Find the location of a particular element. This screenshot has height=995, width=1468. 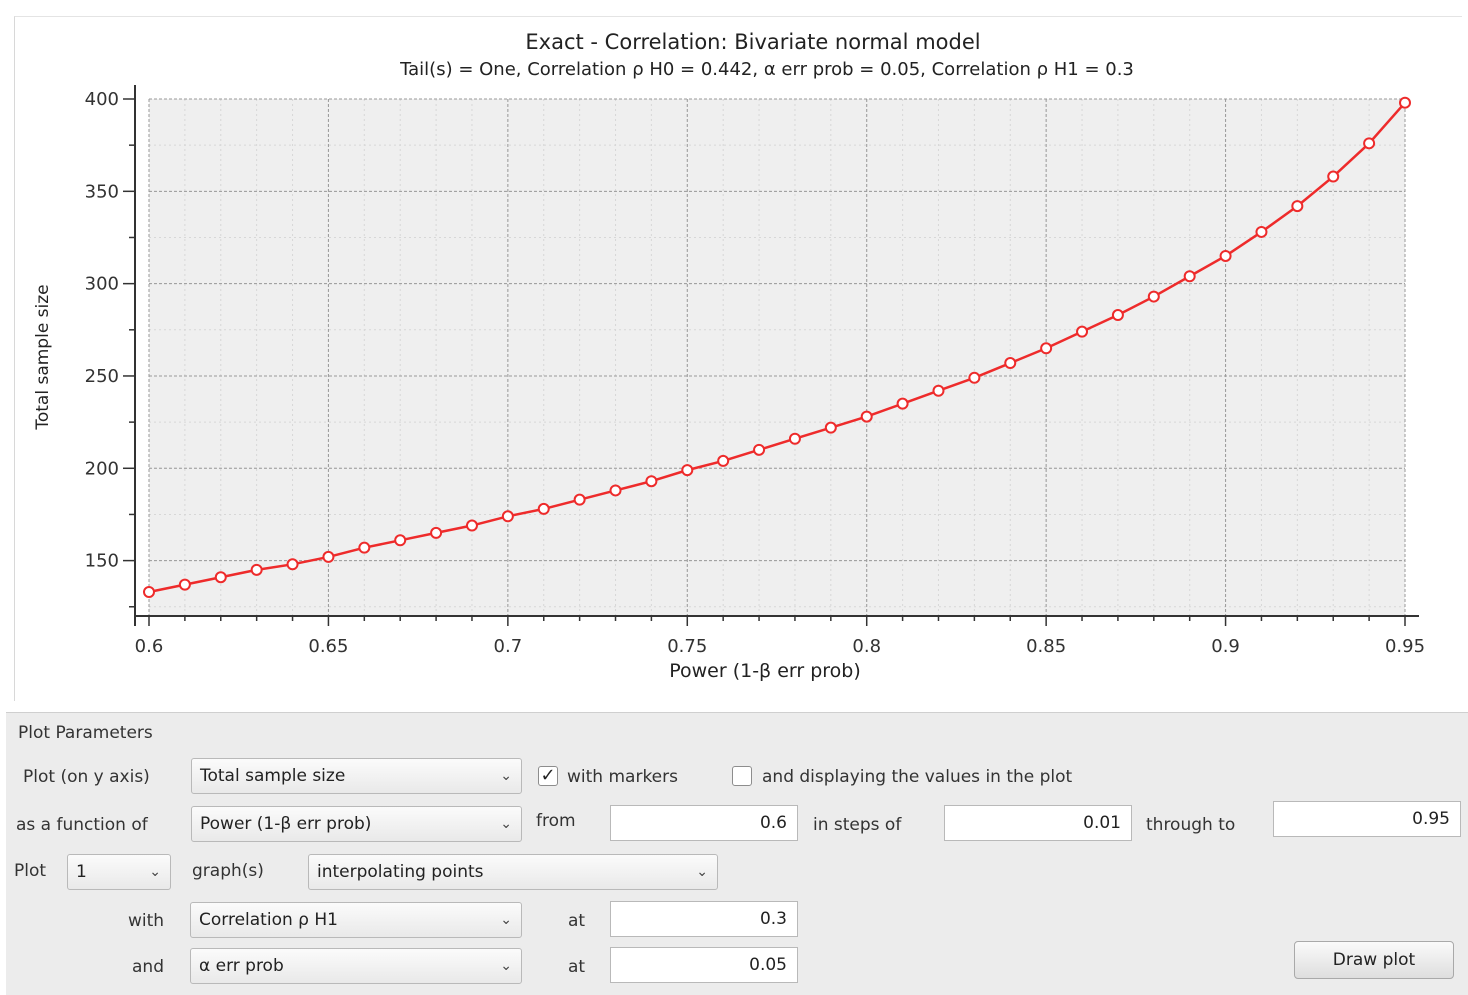

and-at-input: 0.05 is located at coordinates (704, 965).